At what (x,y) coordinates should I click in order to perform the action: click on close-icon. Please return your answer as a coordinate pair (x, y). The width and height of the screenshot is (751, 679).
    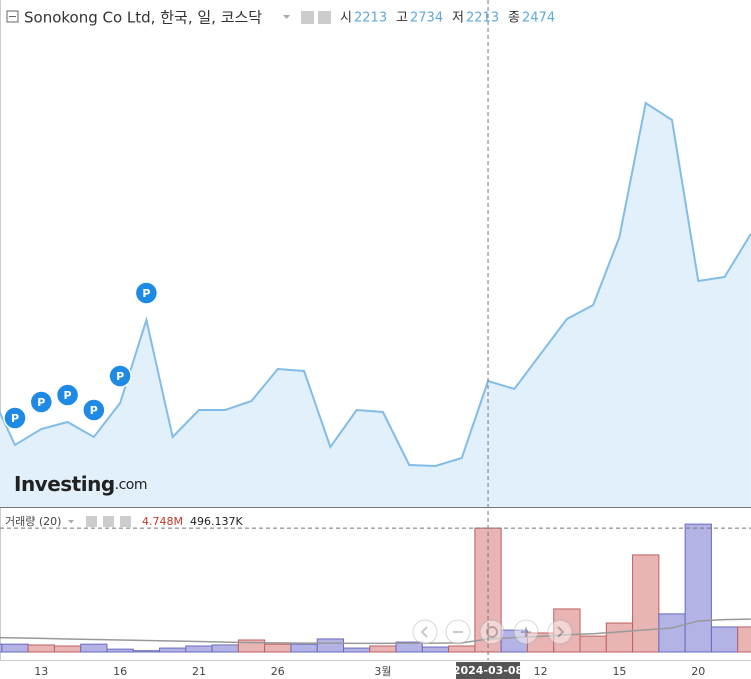
    Looking at the image, I should click on (125, 521).